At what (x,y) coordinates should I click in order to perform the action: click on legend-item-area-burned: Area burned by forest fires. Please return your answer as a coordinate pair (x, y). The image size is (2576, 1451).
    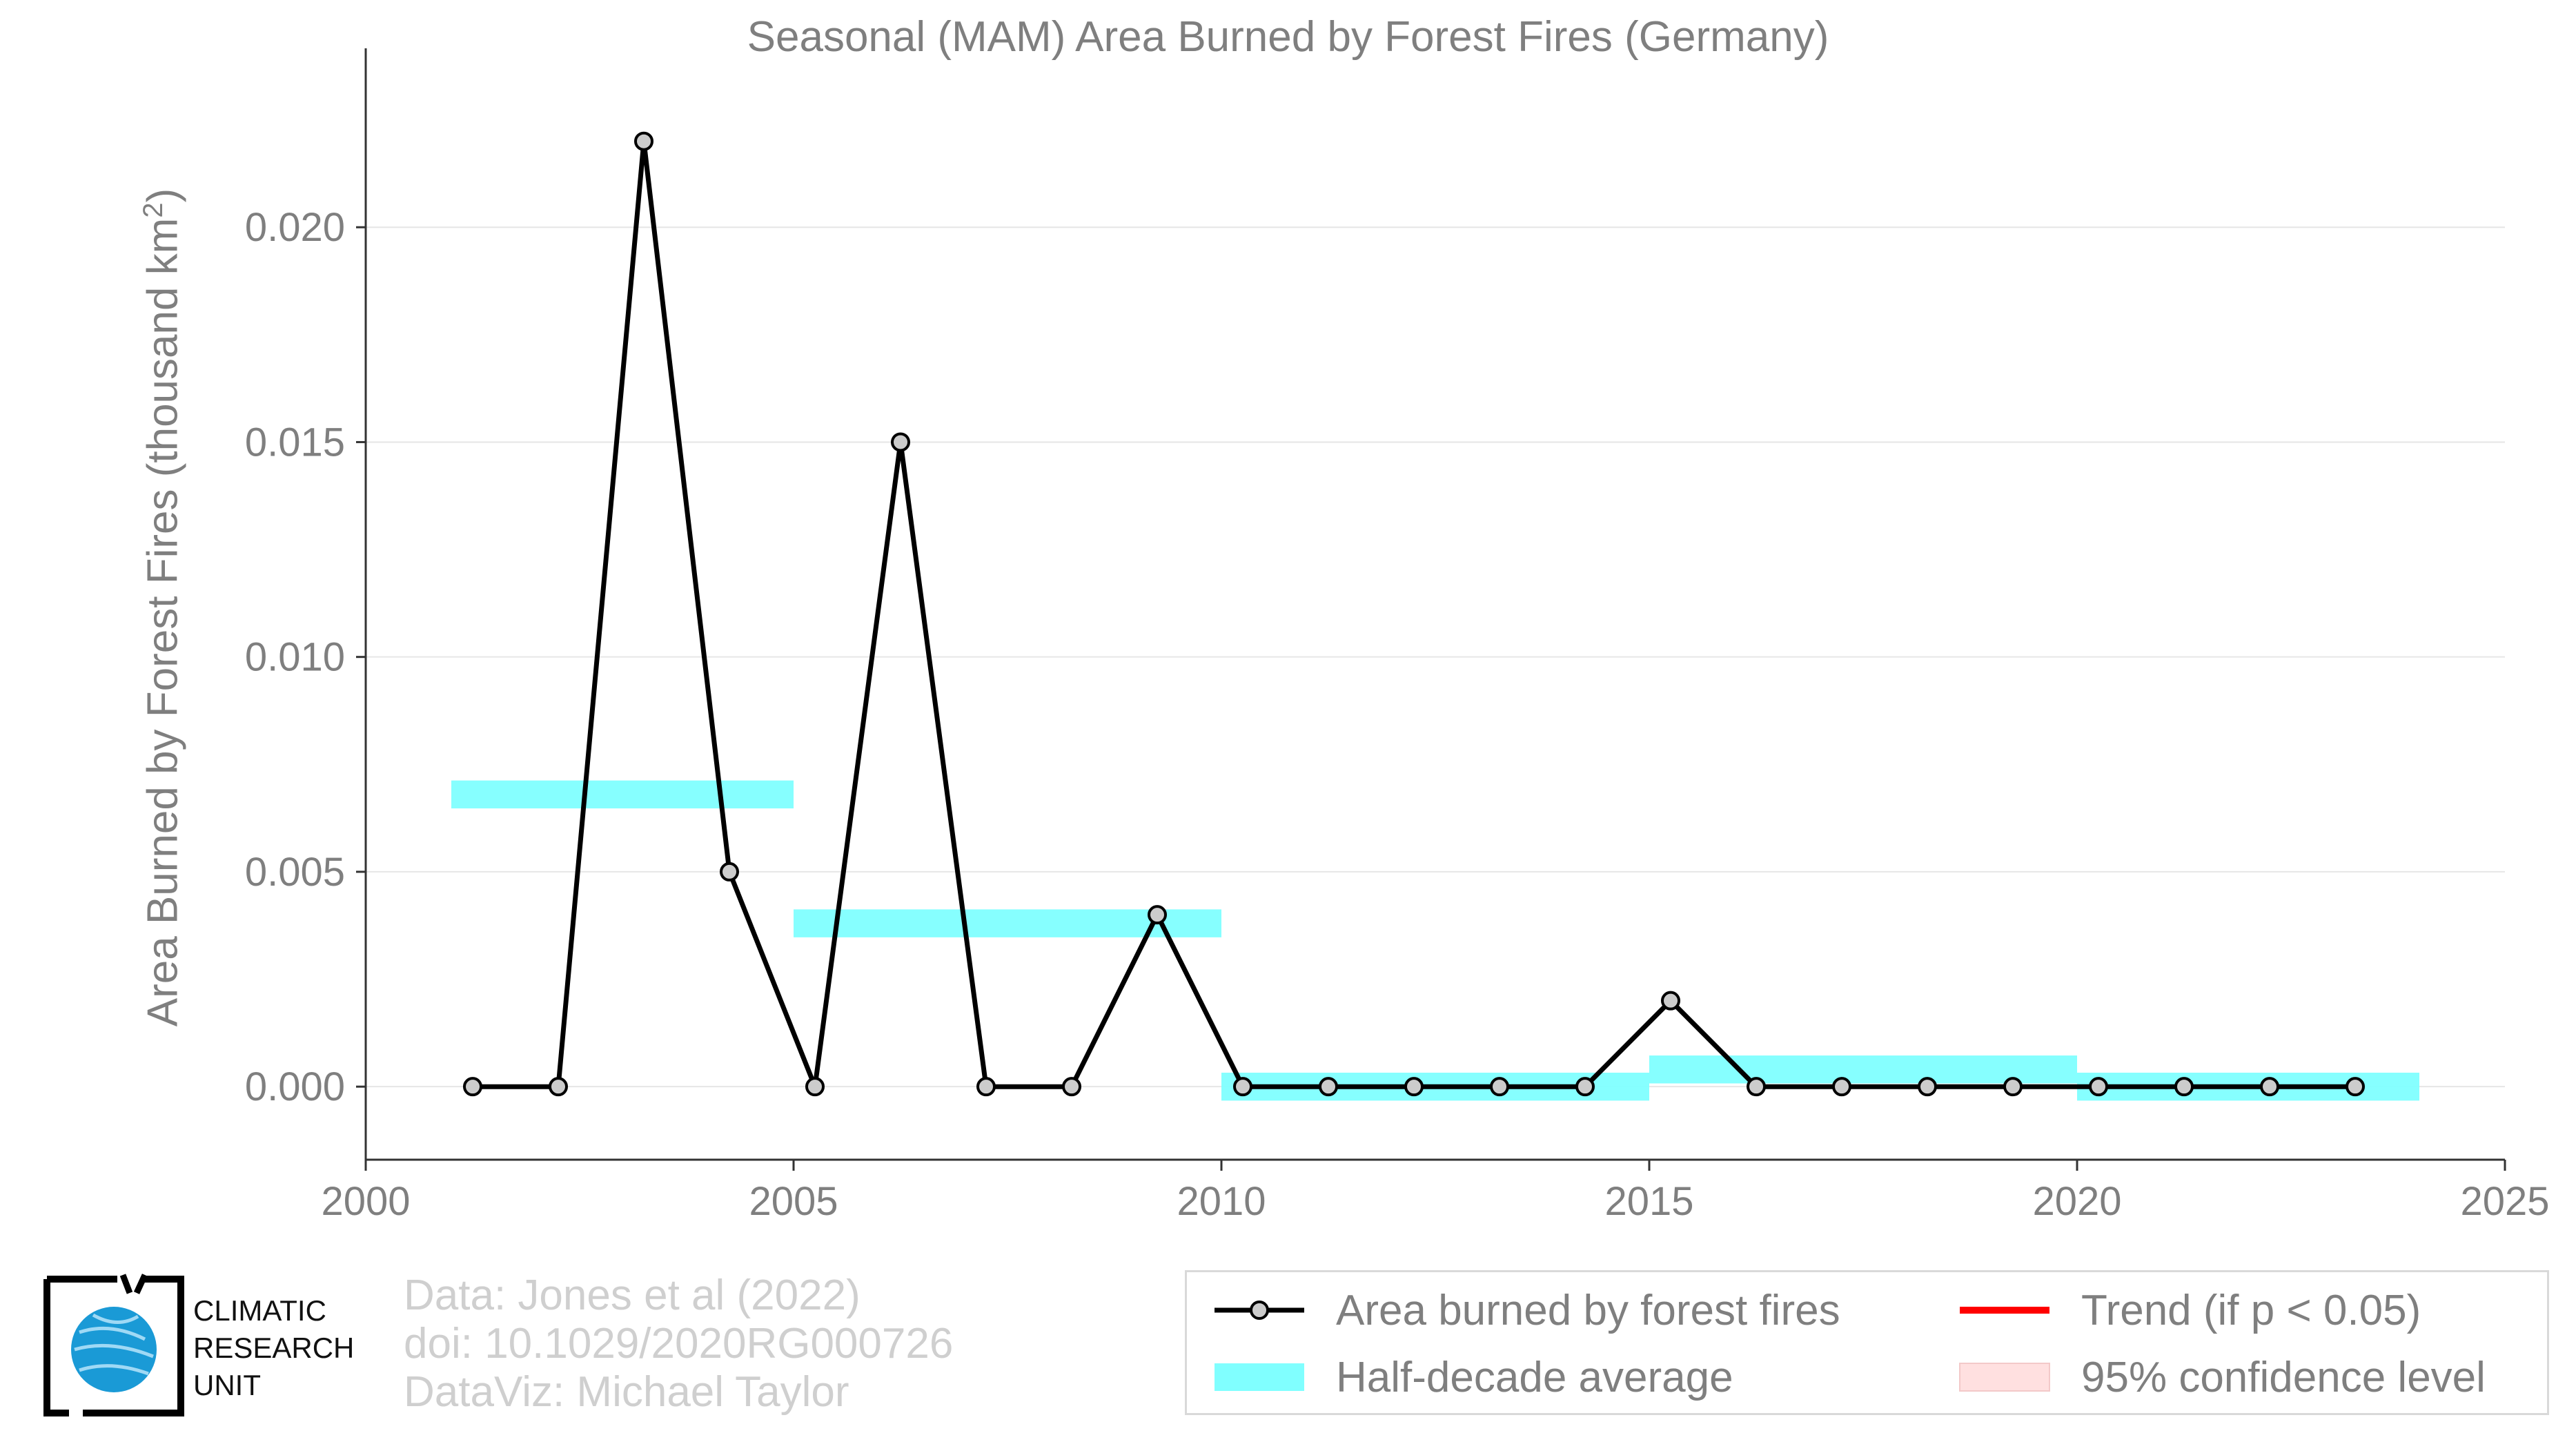
    Looking at the image, I should click on (1524, 1310).